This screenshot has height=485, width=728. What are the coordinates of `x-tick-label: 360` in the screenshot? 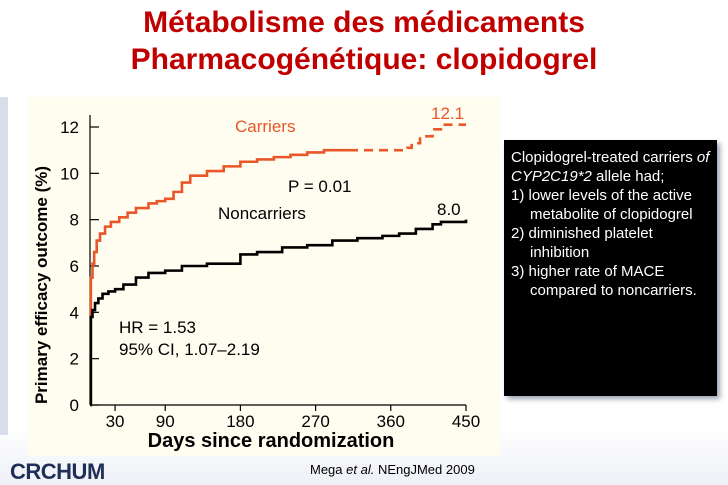 It's located at (391, 421).